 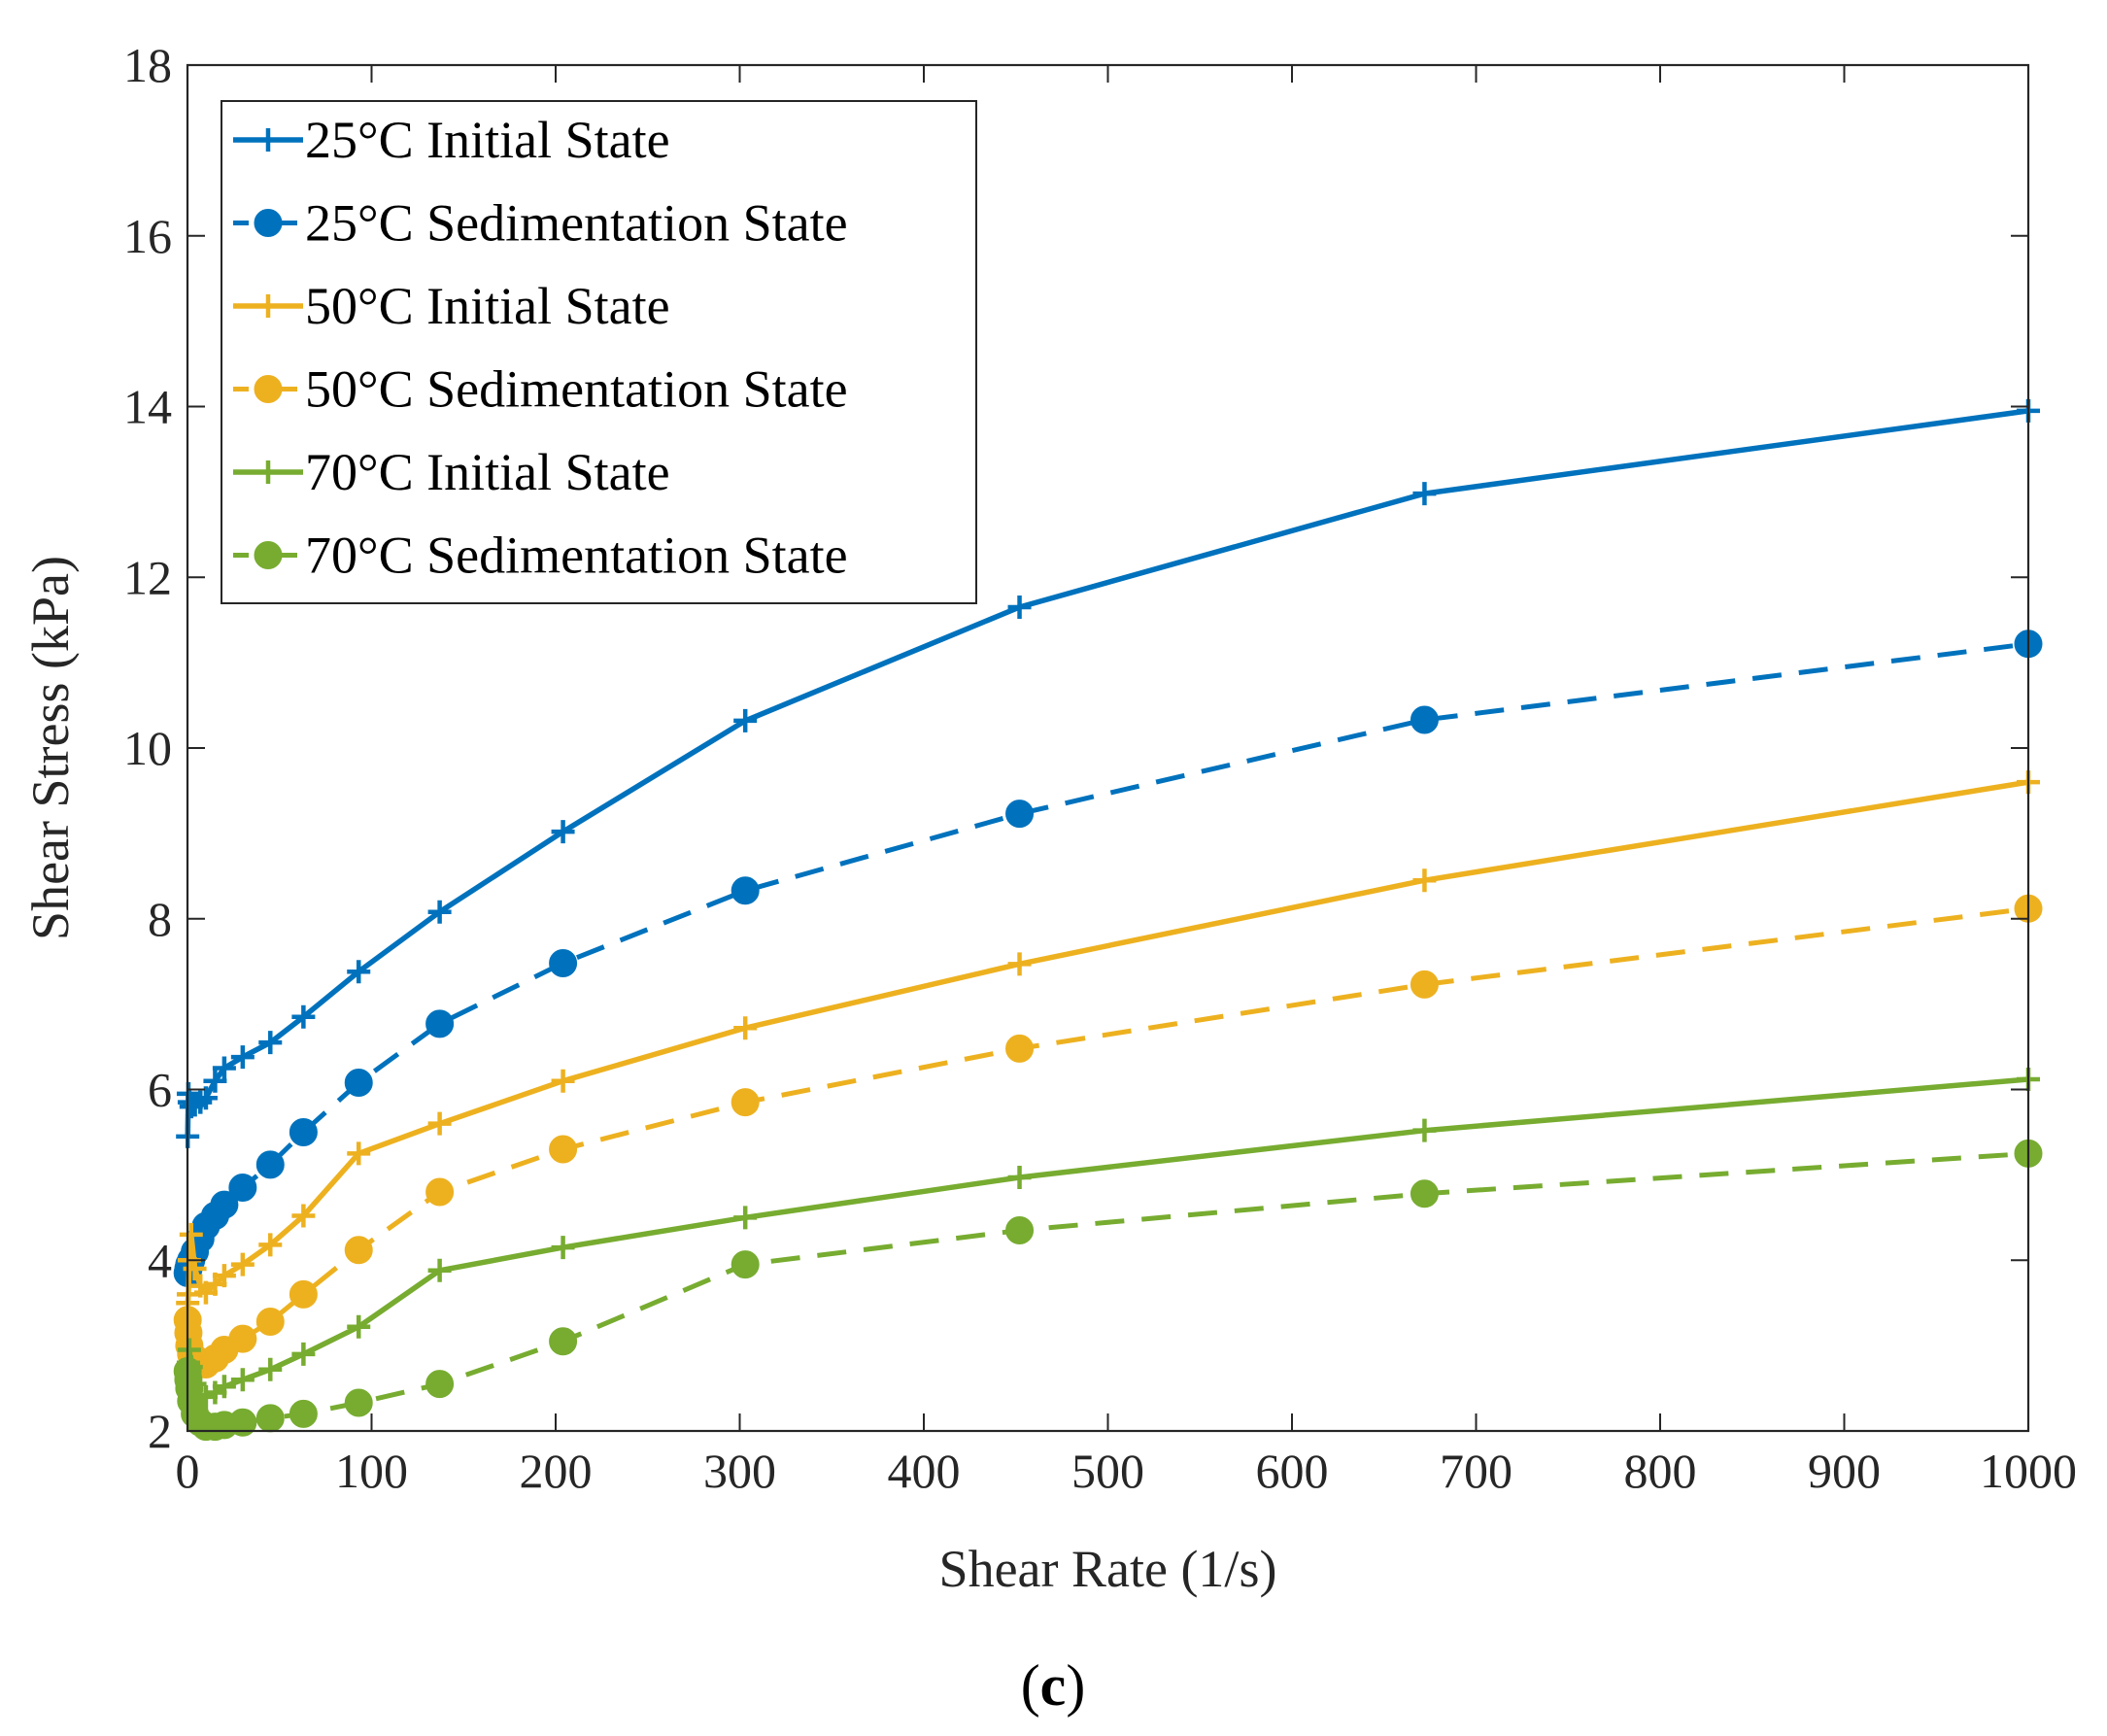 What do you see at coordinates (487, 306) in the screenshot?
I see `legend-label: 50°C Initial State` at bounding box center [487, 306].